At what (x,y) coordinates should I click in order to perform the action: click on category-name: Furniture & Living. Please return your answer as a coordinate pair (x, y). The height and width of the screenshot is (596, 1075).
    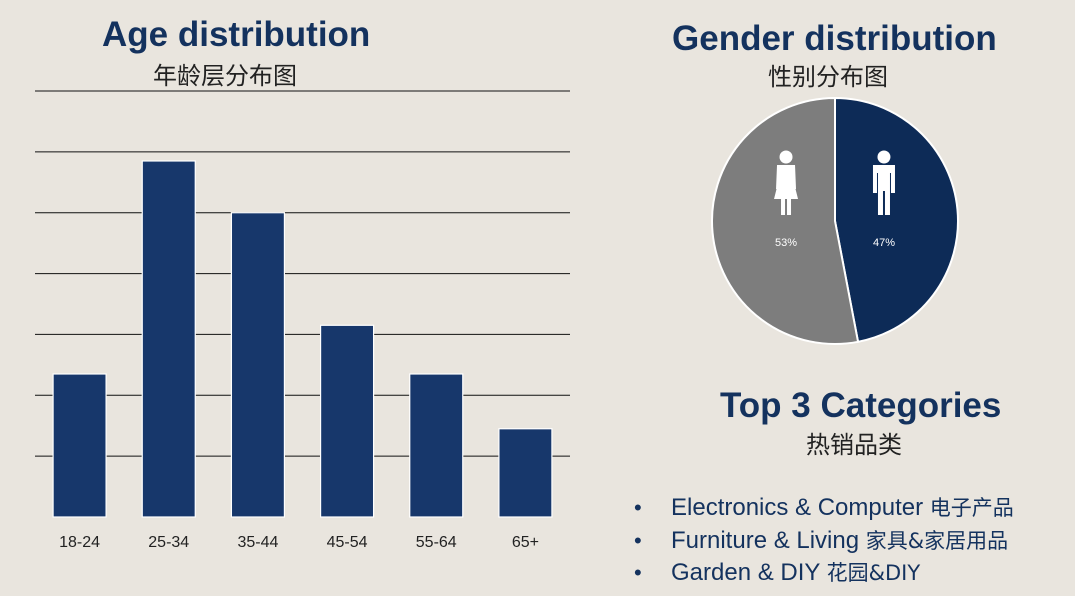
    Looking at the image, I should click on (765, 540).